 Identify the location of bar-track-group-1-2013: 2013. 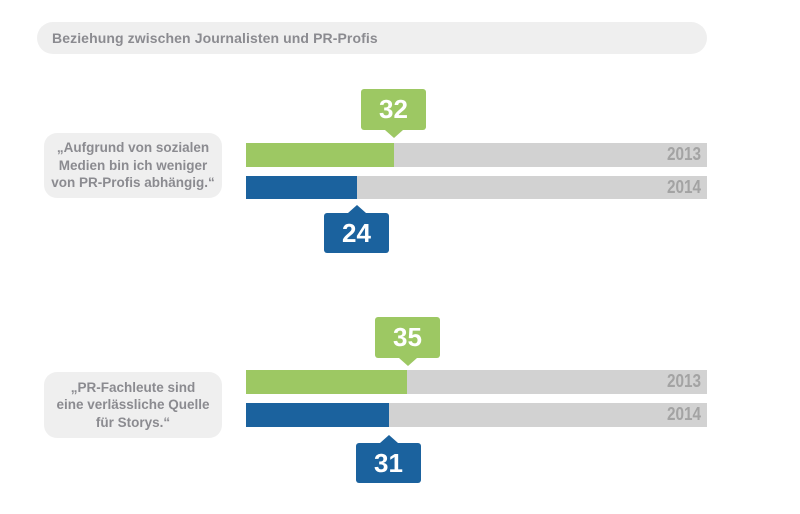
(476, 155).